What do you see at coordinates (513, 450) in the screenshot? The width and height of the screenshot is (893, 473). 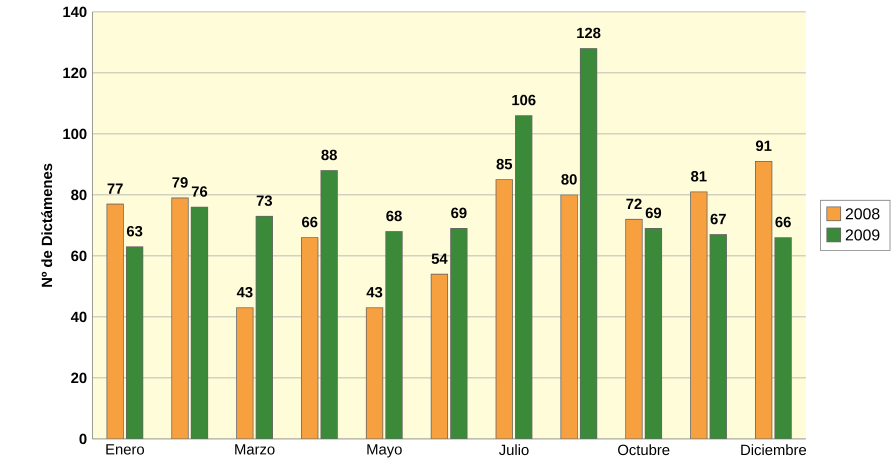 I see `x-tick-label: Julio` at bounding box center [513, 450].